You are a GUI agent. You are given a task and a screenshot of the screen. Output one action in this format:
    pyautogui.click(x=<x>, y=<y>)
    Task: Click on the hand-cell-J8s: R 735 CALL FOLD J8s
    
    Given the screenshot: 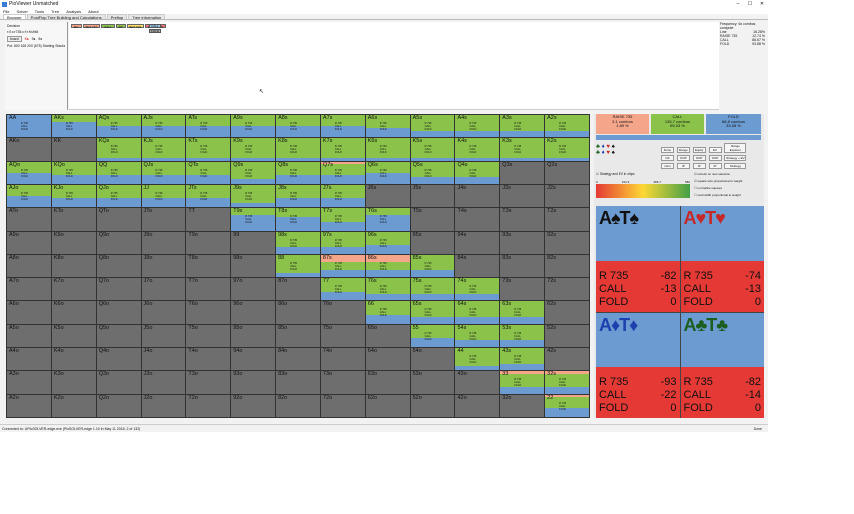 What is the action you would take?
    pyautogui.click(x=298, y=196)
    